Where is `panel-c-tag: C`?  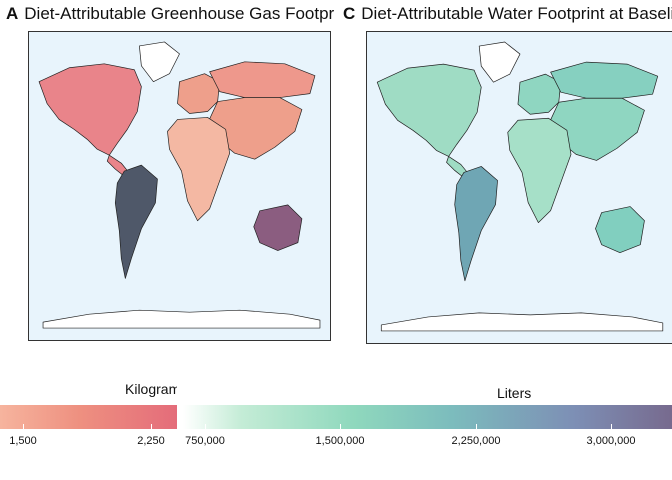 panel-c-tag: C is located at coordinates (349, 13).